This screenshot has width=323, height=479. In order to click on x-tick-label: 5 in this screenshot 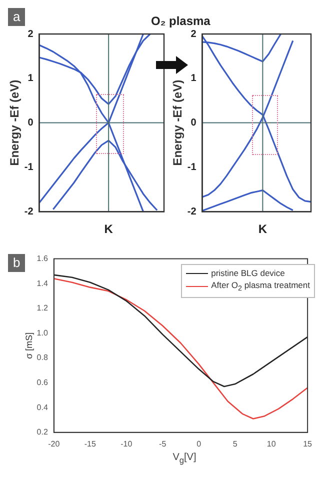, I will do `click(235, 443)`.